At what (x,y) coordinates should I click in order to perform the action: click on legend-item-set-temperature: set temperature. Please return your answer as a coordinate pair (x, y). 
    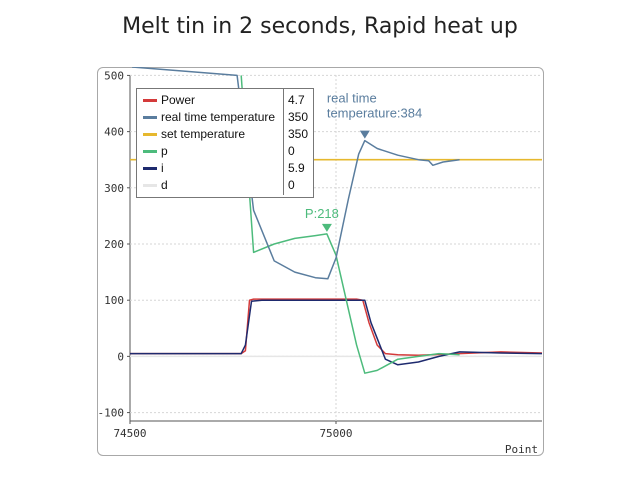
    Looking at the image, I should click on (225, 134).